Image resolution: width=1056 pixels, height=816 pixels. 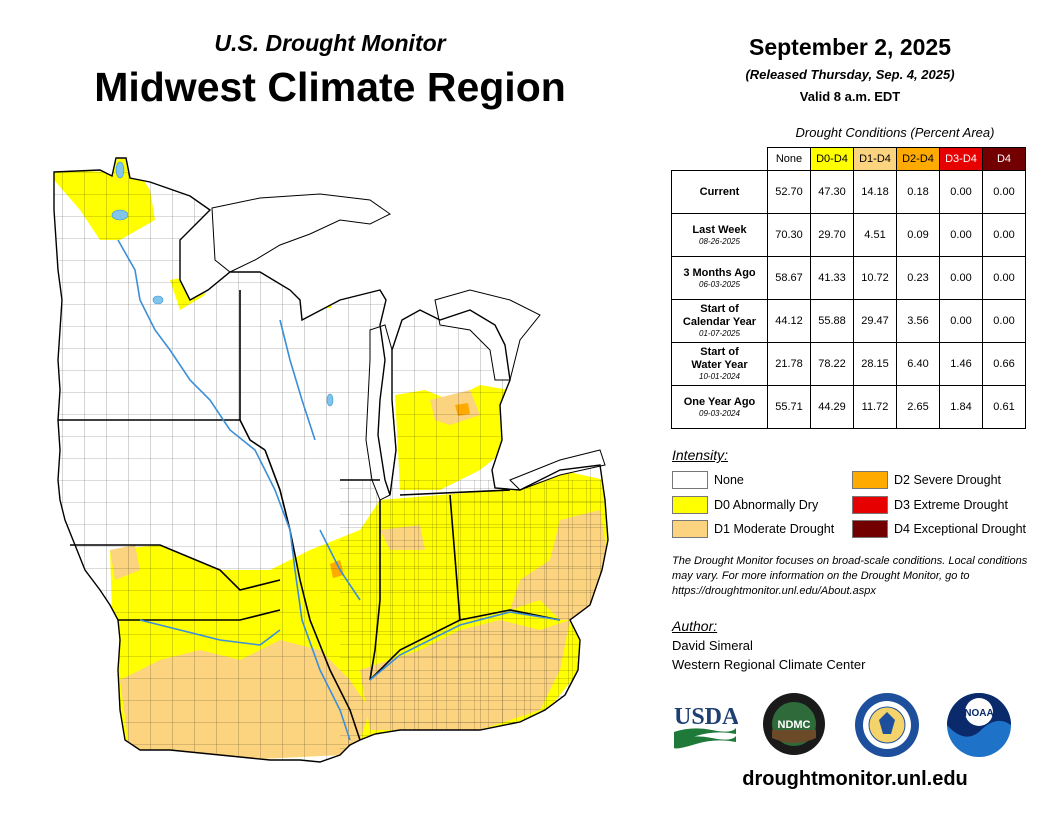 What do you see at coordinates (870, 480) in the screenshot?
I see `legend-swatch-d2` at bounding box center [870, 480].